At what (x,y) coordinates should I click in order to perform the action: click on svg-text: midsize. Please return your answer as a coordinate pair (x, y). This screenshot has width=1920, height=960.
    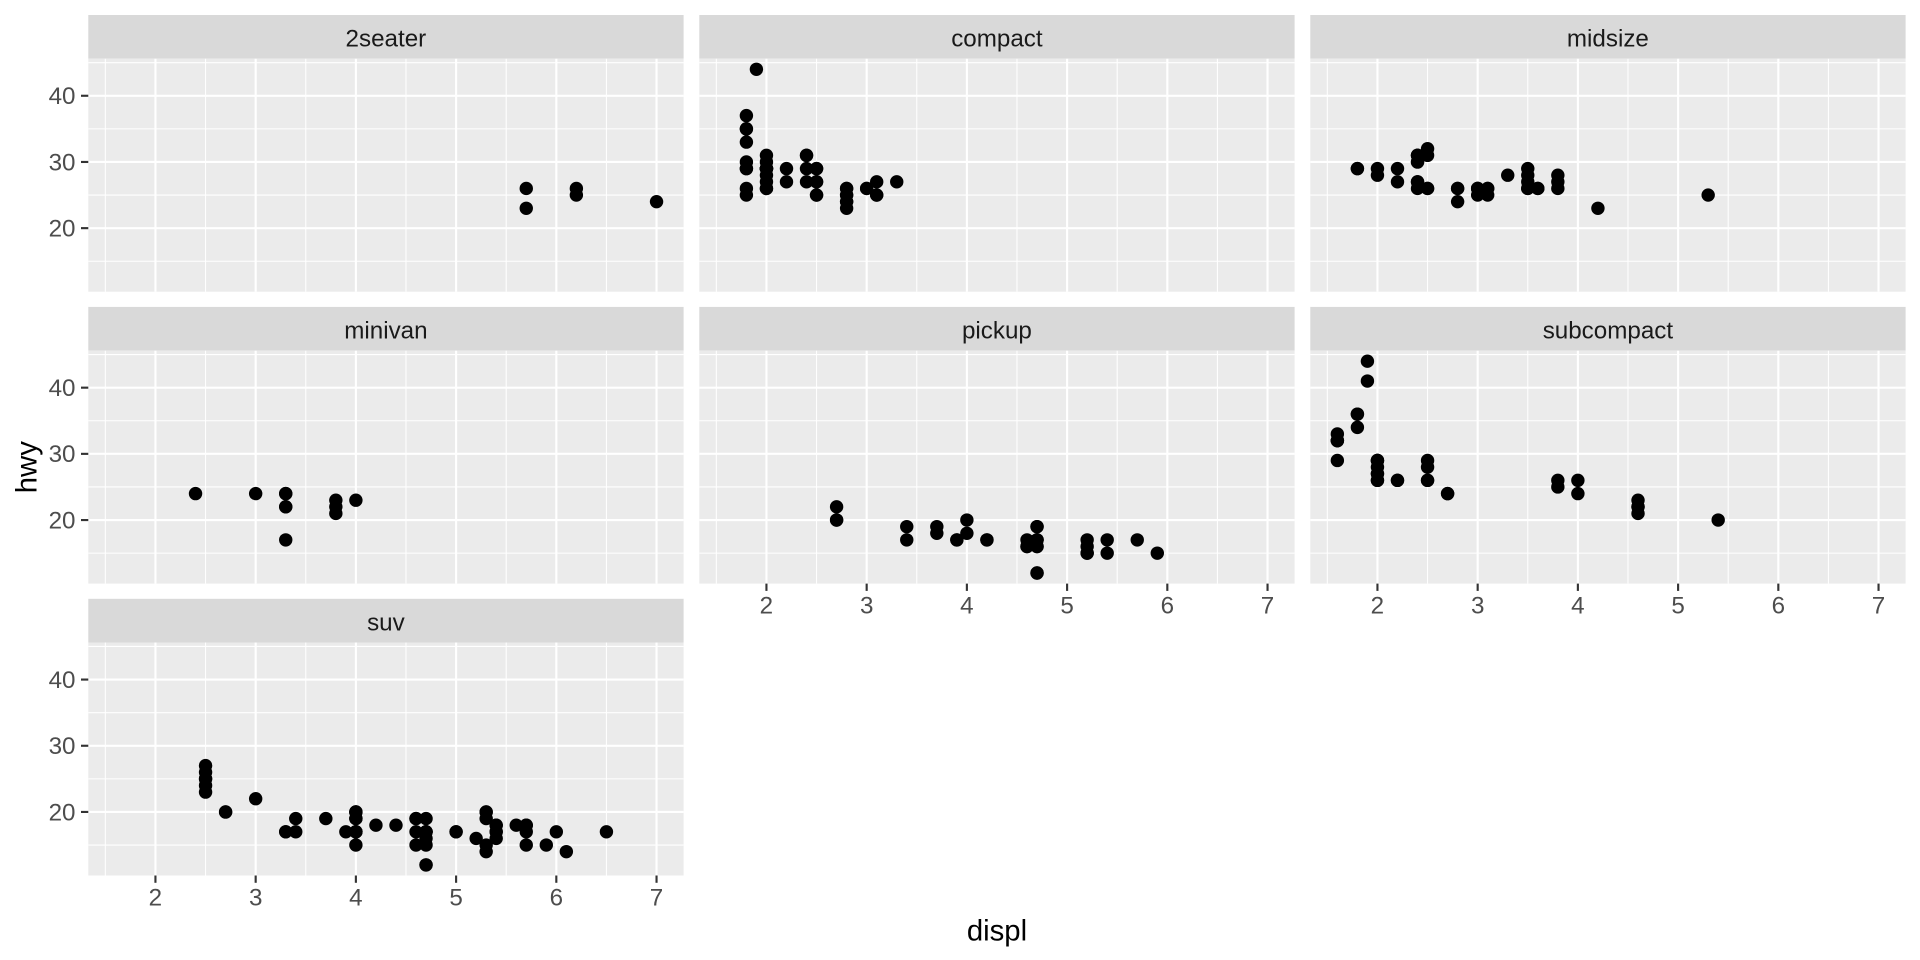
    Looking at the image, I should click on (1608, 39).